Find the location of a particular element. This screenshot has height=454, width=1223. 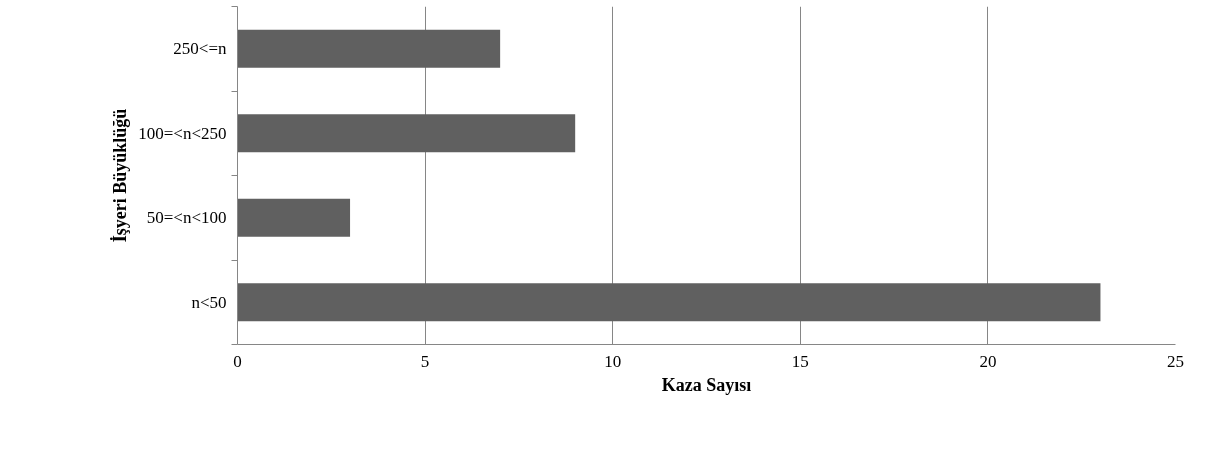

y-tick-label: 100=<n<250 is located at coordinates (182, 133).